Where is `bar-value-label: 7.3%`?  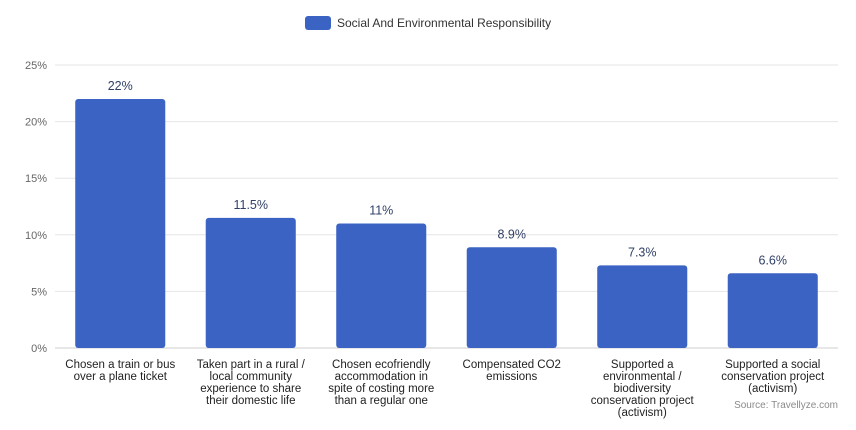
bar-value-label: 7.3% is located at coordinates (642, 252).